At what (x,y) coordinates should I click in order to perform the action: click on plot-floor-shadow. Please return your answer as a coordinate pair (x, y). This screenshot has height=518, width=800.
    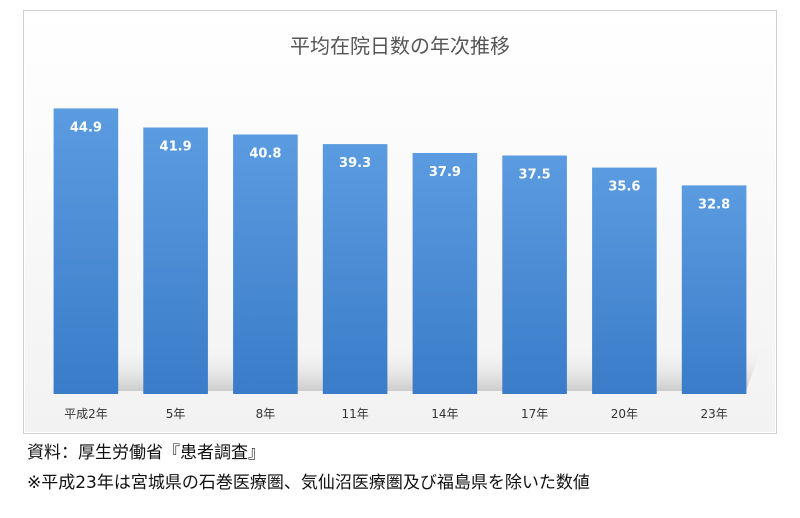
    Looking at the image, I should click on (409, 366).